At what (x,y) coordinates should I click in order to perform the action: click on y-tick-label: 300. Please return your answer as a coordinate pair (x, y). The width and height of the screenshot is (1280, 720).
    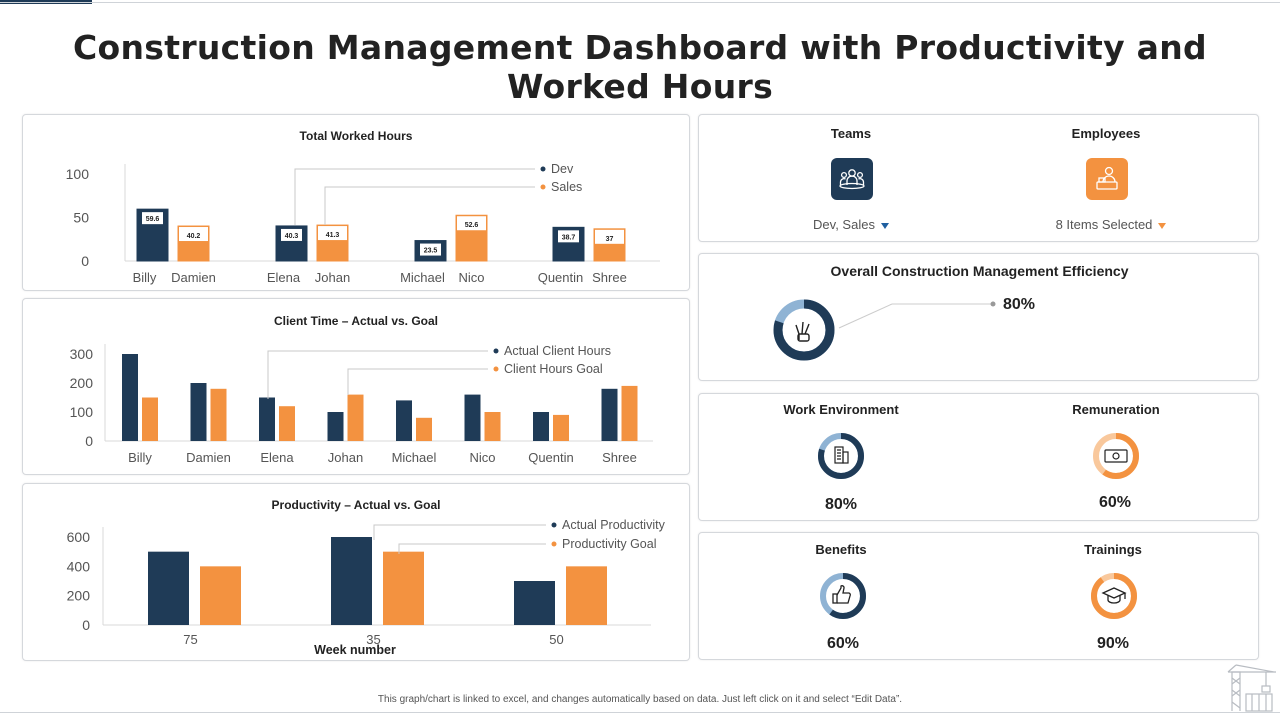
    Looking at the image, I should click on (82, 354).